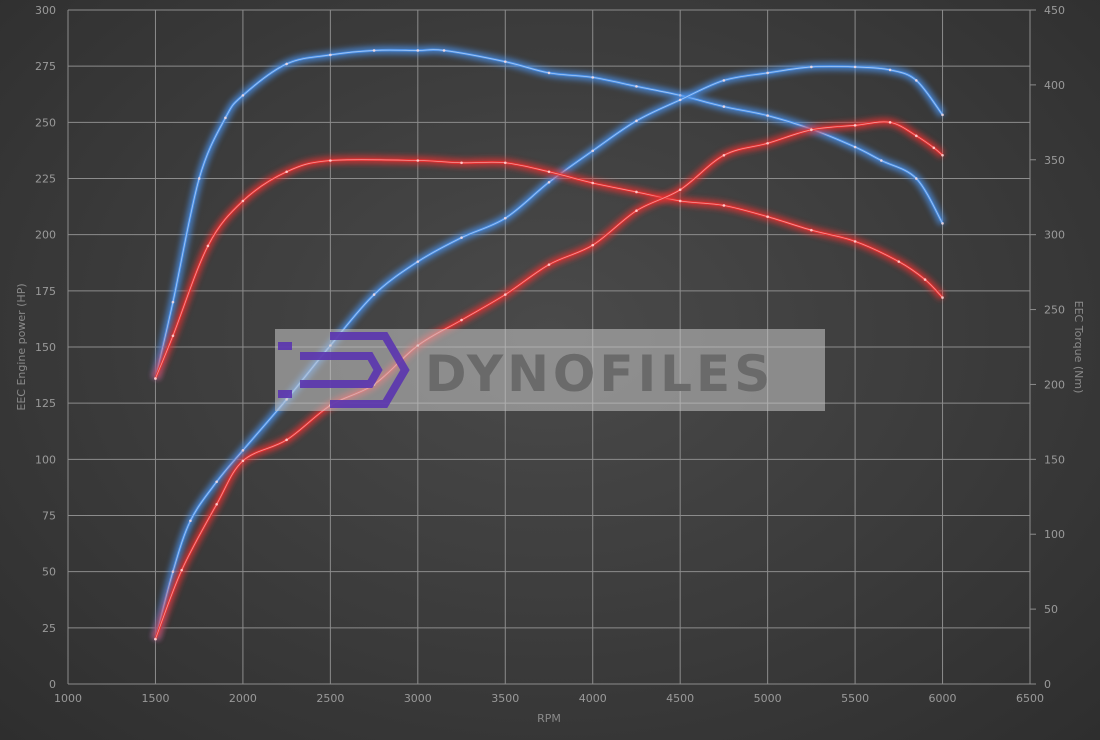 This screenshot has height=740, width=1100. What do you see at coordinates (855, 698) in the screenshot?
I see `x-tick-label: 5500` at bounding box center [855, 698].